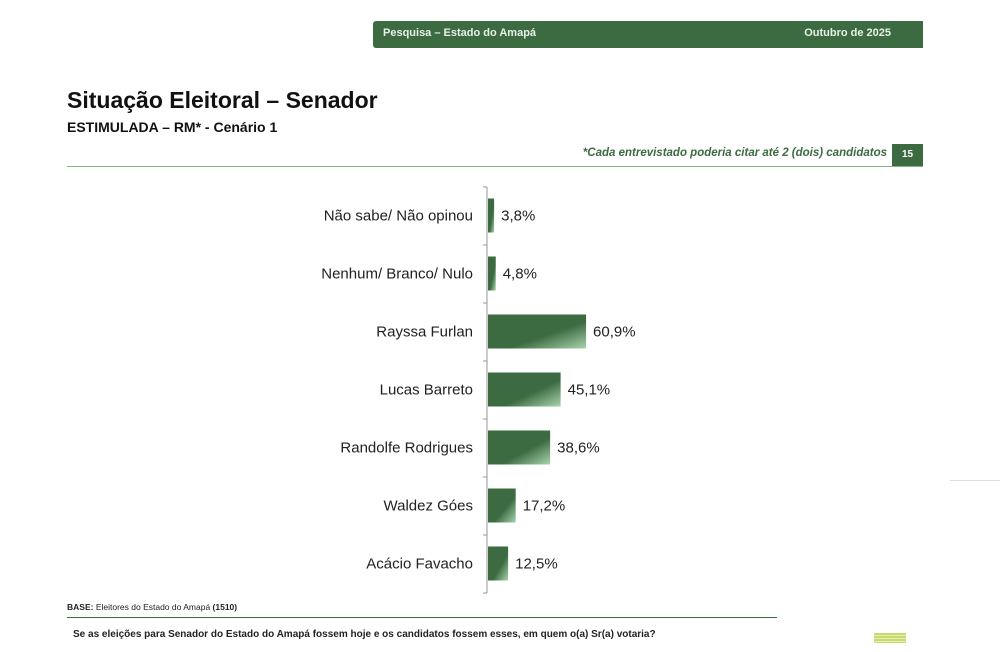 This screenshot has width=1000, height=652. Describe the element at coordinates (172, 127) in the screenshot. I see `page-subtitle: ESTIMULADA – RM* - Cenário 1` at that location.